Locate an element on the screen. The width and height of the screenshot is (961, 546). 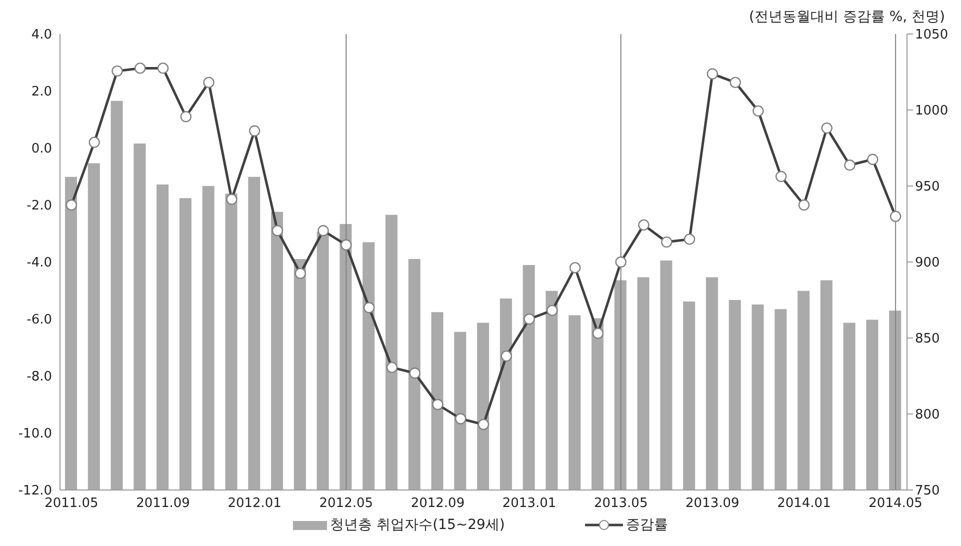
y-tick-label: -10.0 is located at coordinates (35, 434).